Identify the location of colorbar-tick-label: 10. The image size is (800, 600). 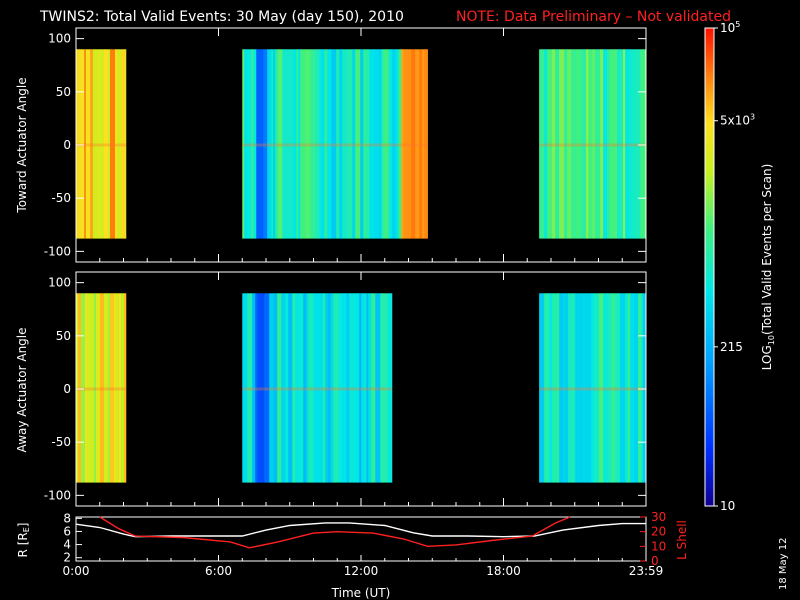
(727, 506).